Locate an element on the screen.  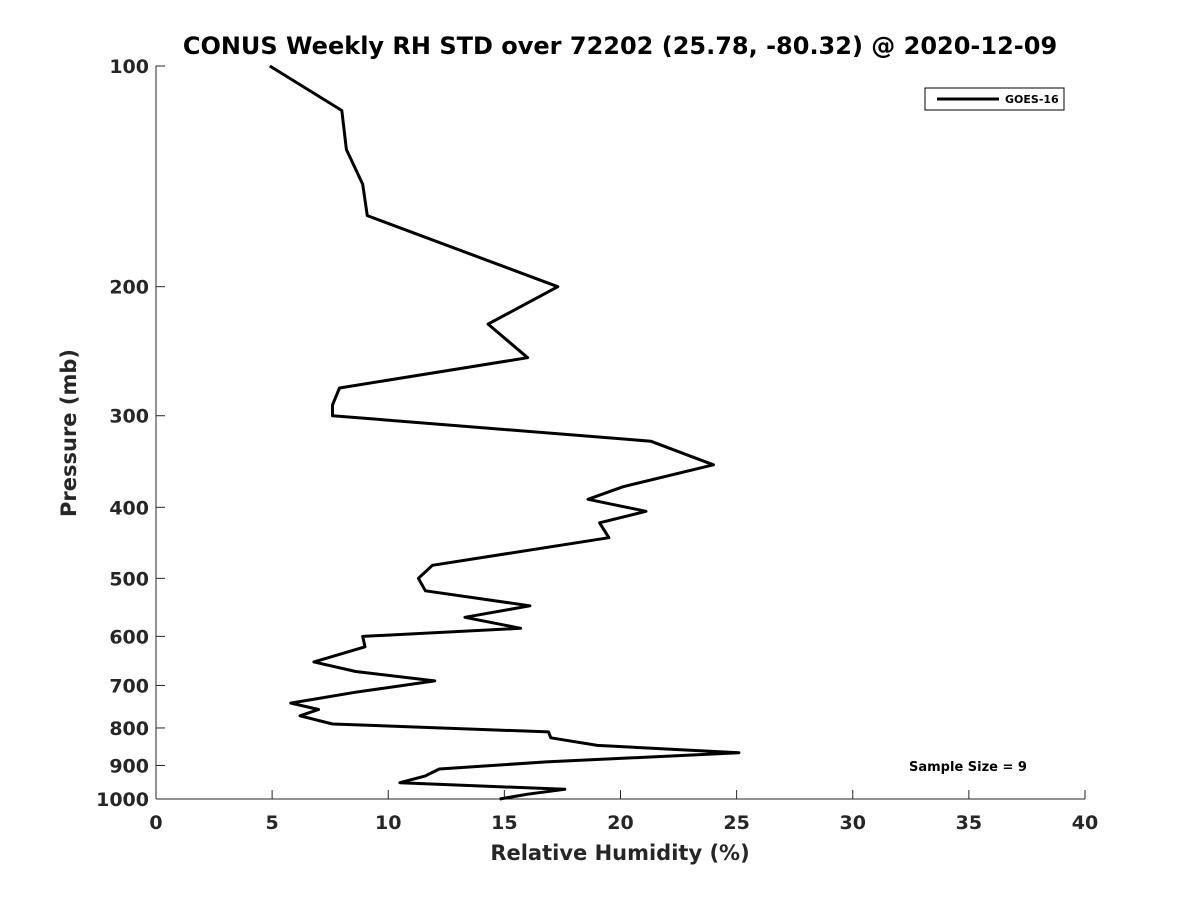
y-tick-label: 500 is located at coordinates (129, 579).